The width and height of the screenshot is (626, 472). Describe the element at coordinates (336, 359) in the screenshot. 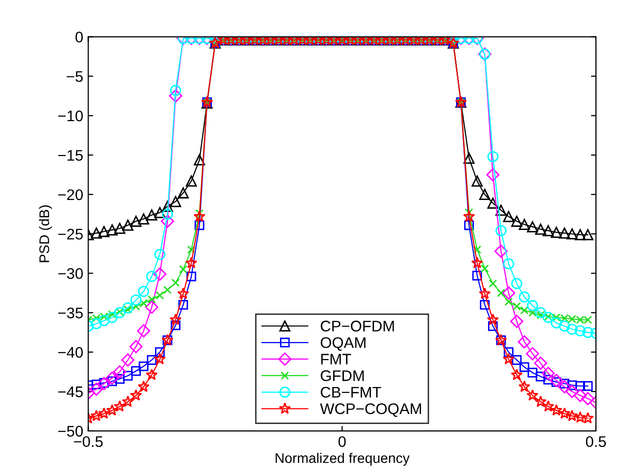

I see `legend-label: FMT` at that location.